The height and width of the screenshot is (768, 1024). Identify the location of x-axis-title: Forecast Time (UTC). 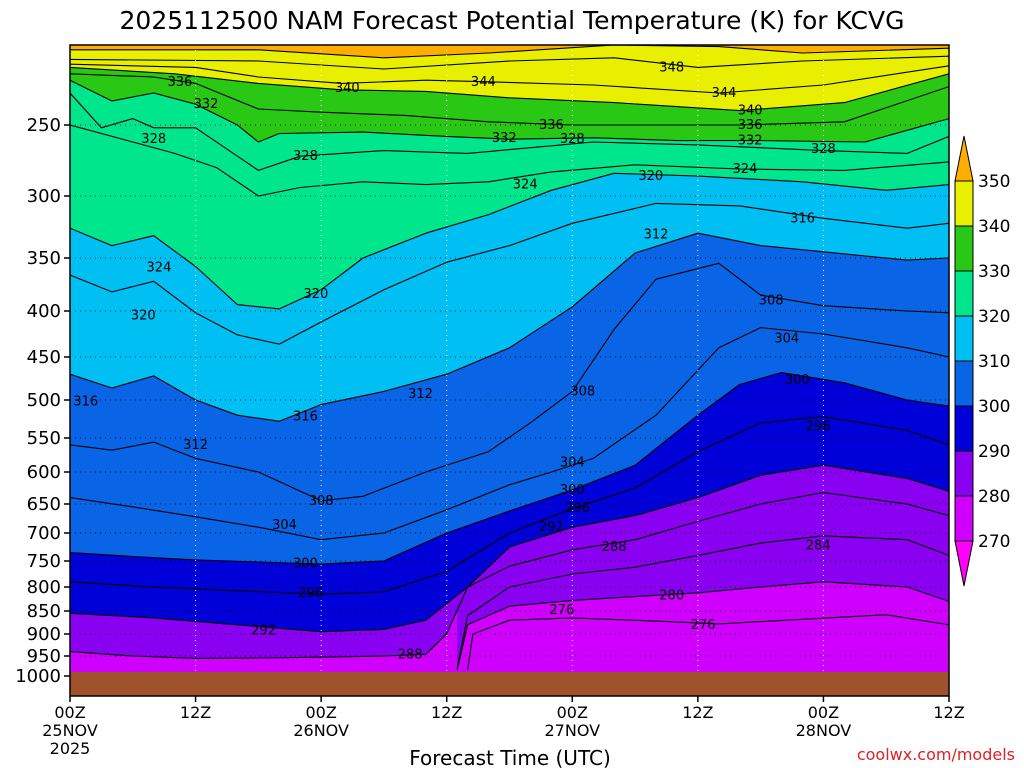
(510, 757).